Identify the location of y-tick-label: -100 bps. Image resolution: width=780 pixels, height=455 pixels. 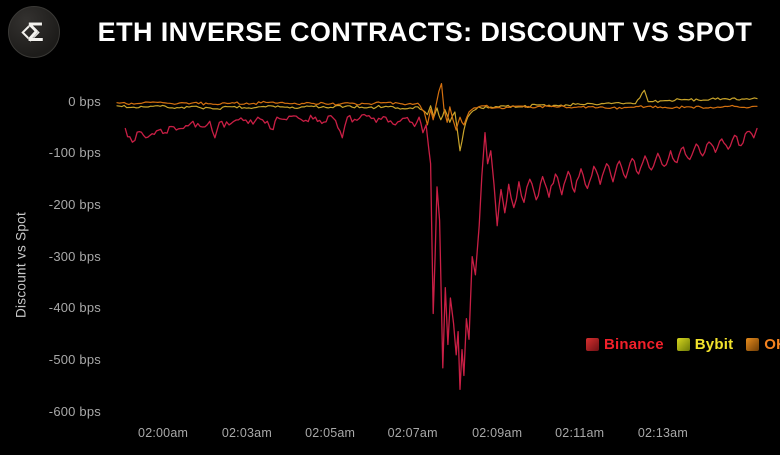
(74, 153).